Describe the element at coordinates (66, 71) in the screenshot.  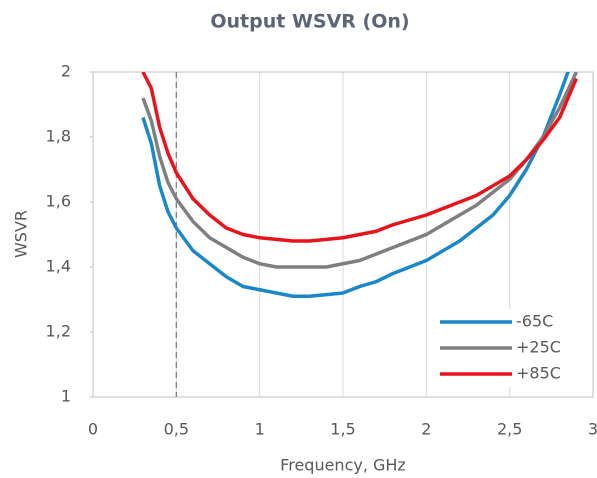
I see `y-tick-label: 2` at that location.